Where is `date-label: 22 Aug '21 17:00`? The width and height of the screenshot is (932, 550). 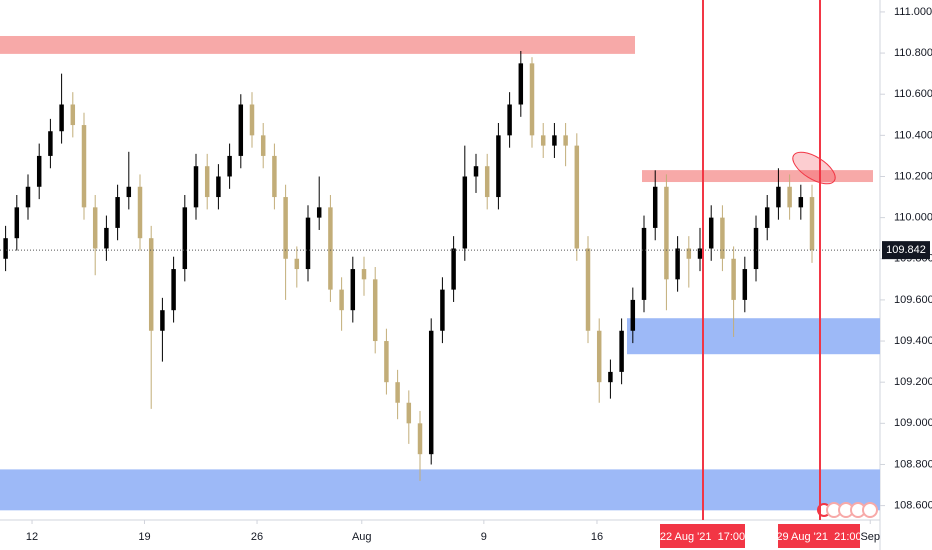
date-label: 22 Aug '21 17:00 is located at coordinates (702, 537).